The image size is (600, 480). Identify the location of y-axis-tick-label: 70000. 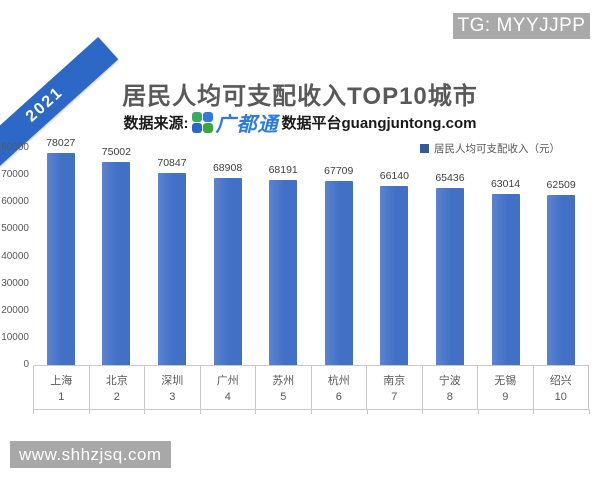
(15, 175).